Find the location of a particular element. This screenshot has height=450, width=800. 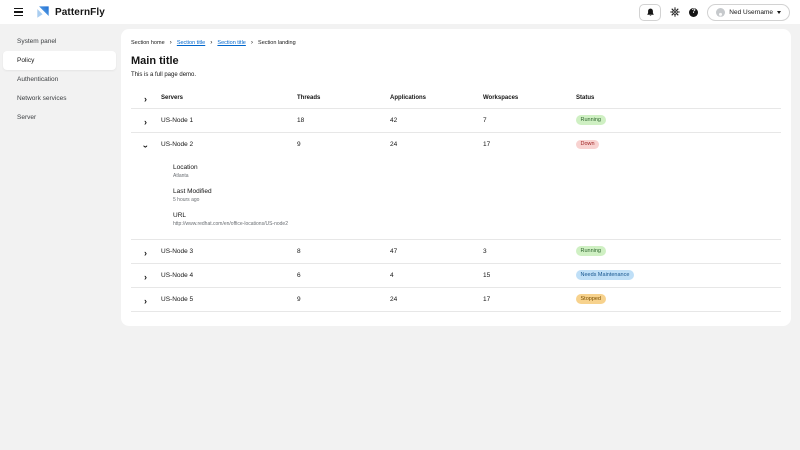

help-button: ? is located at coordinates (694, 12).